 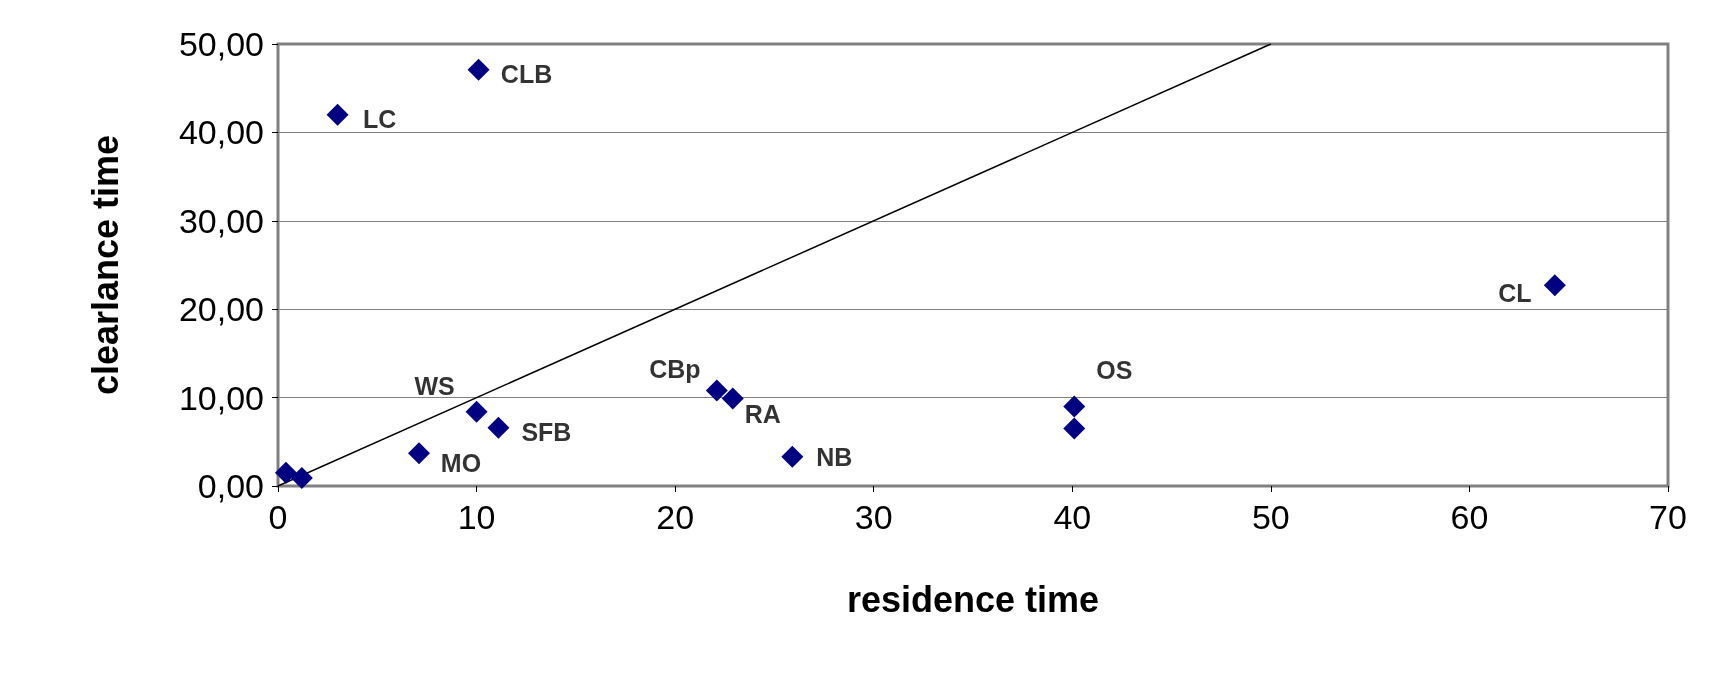 What do you see at coordinates (221, 220) in the screenshot?
I see `y-tick-label: 30,00` at bounding box center [221, 220].